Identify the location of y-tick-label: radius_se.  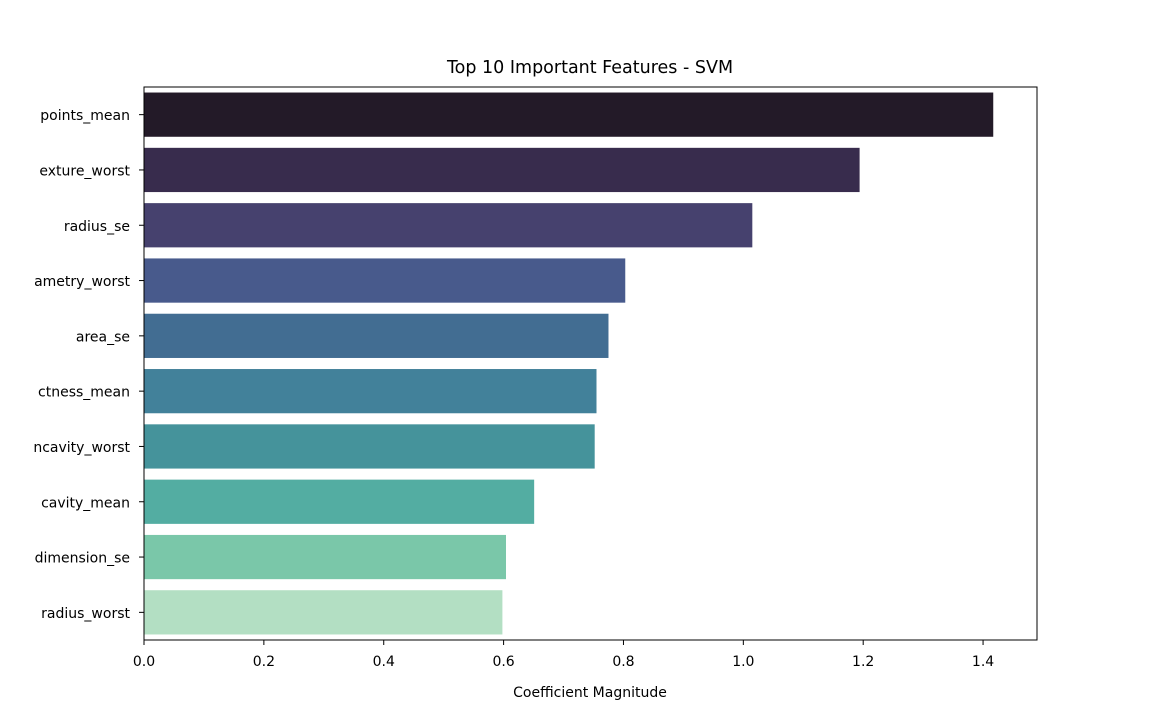
(97, 227).